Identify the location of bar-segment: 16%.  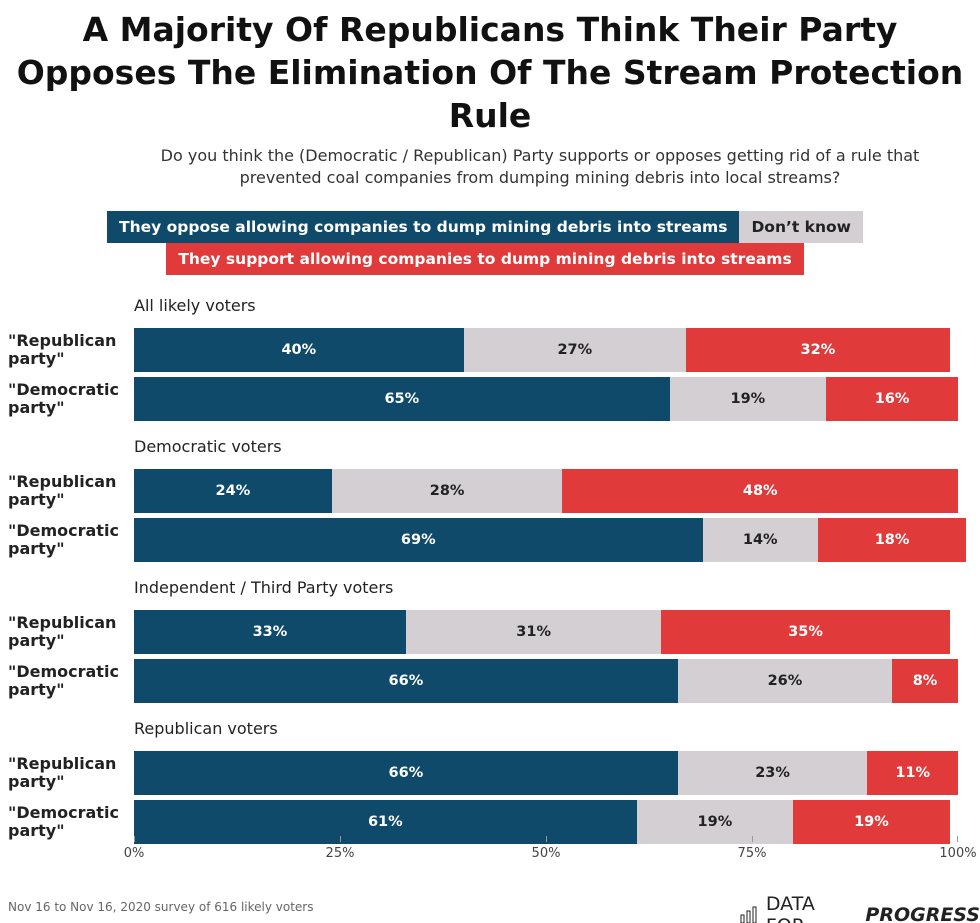
(892, 399).